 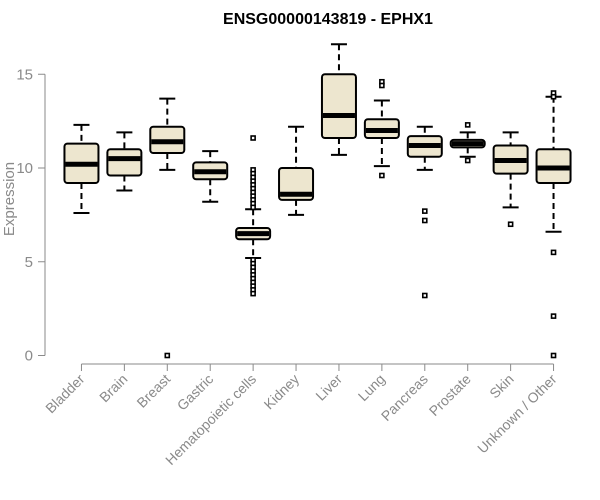 I want to click on box-prostate, so click(x=467, y=143).